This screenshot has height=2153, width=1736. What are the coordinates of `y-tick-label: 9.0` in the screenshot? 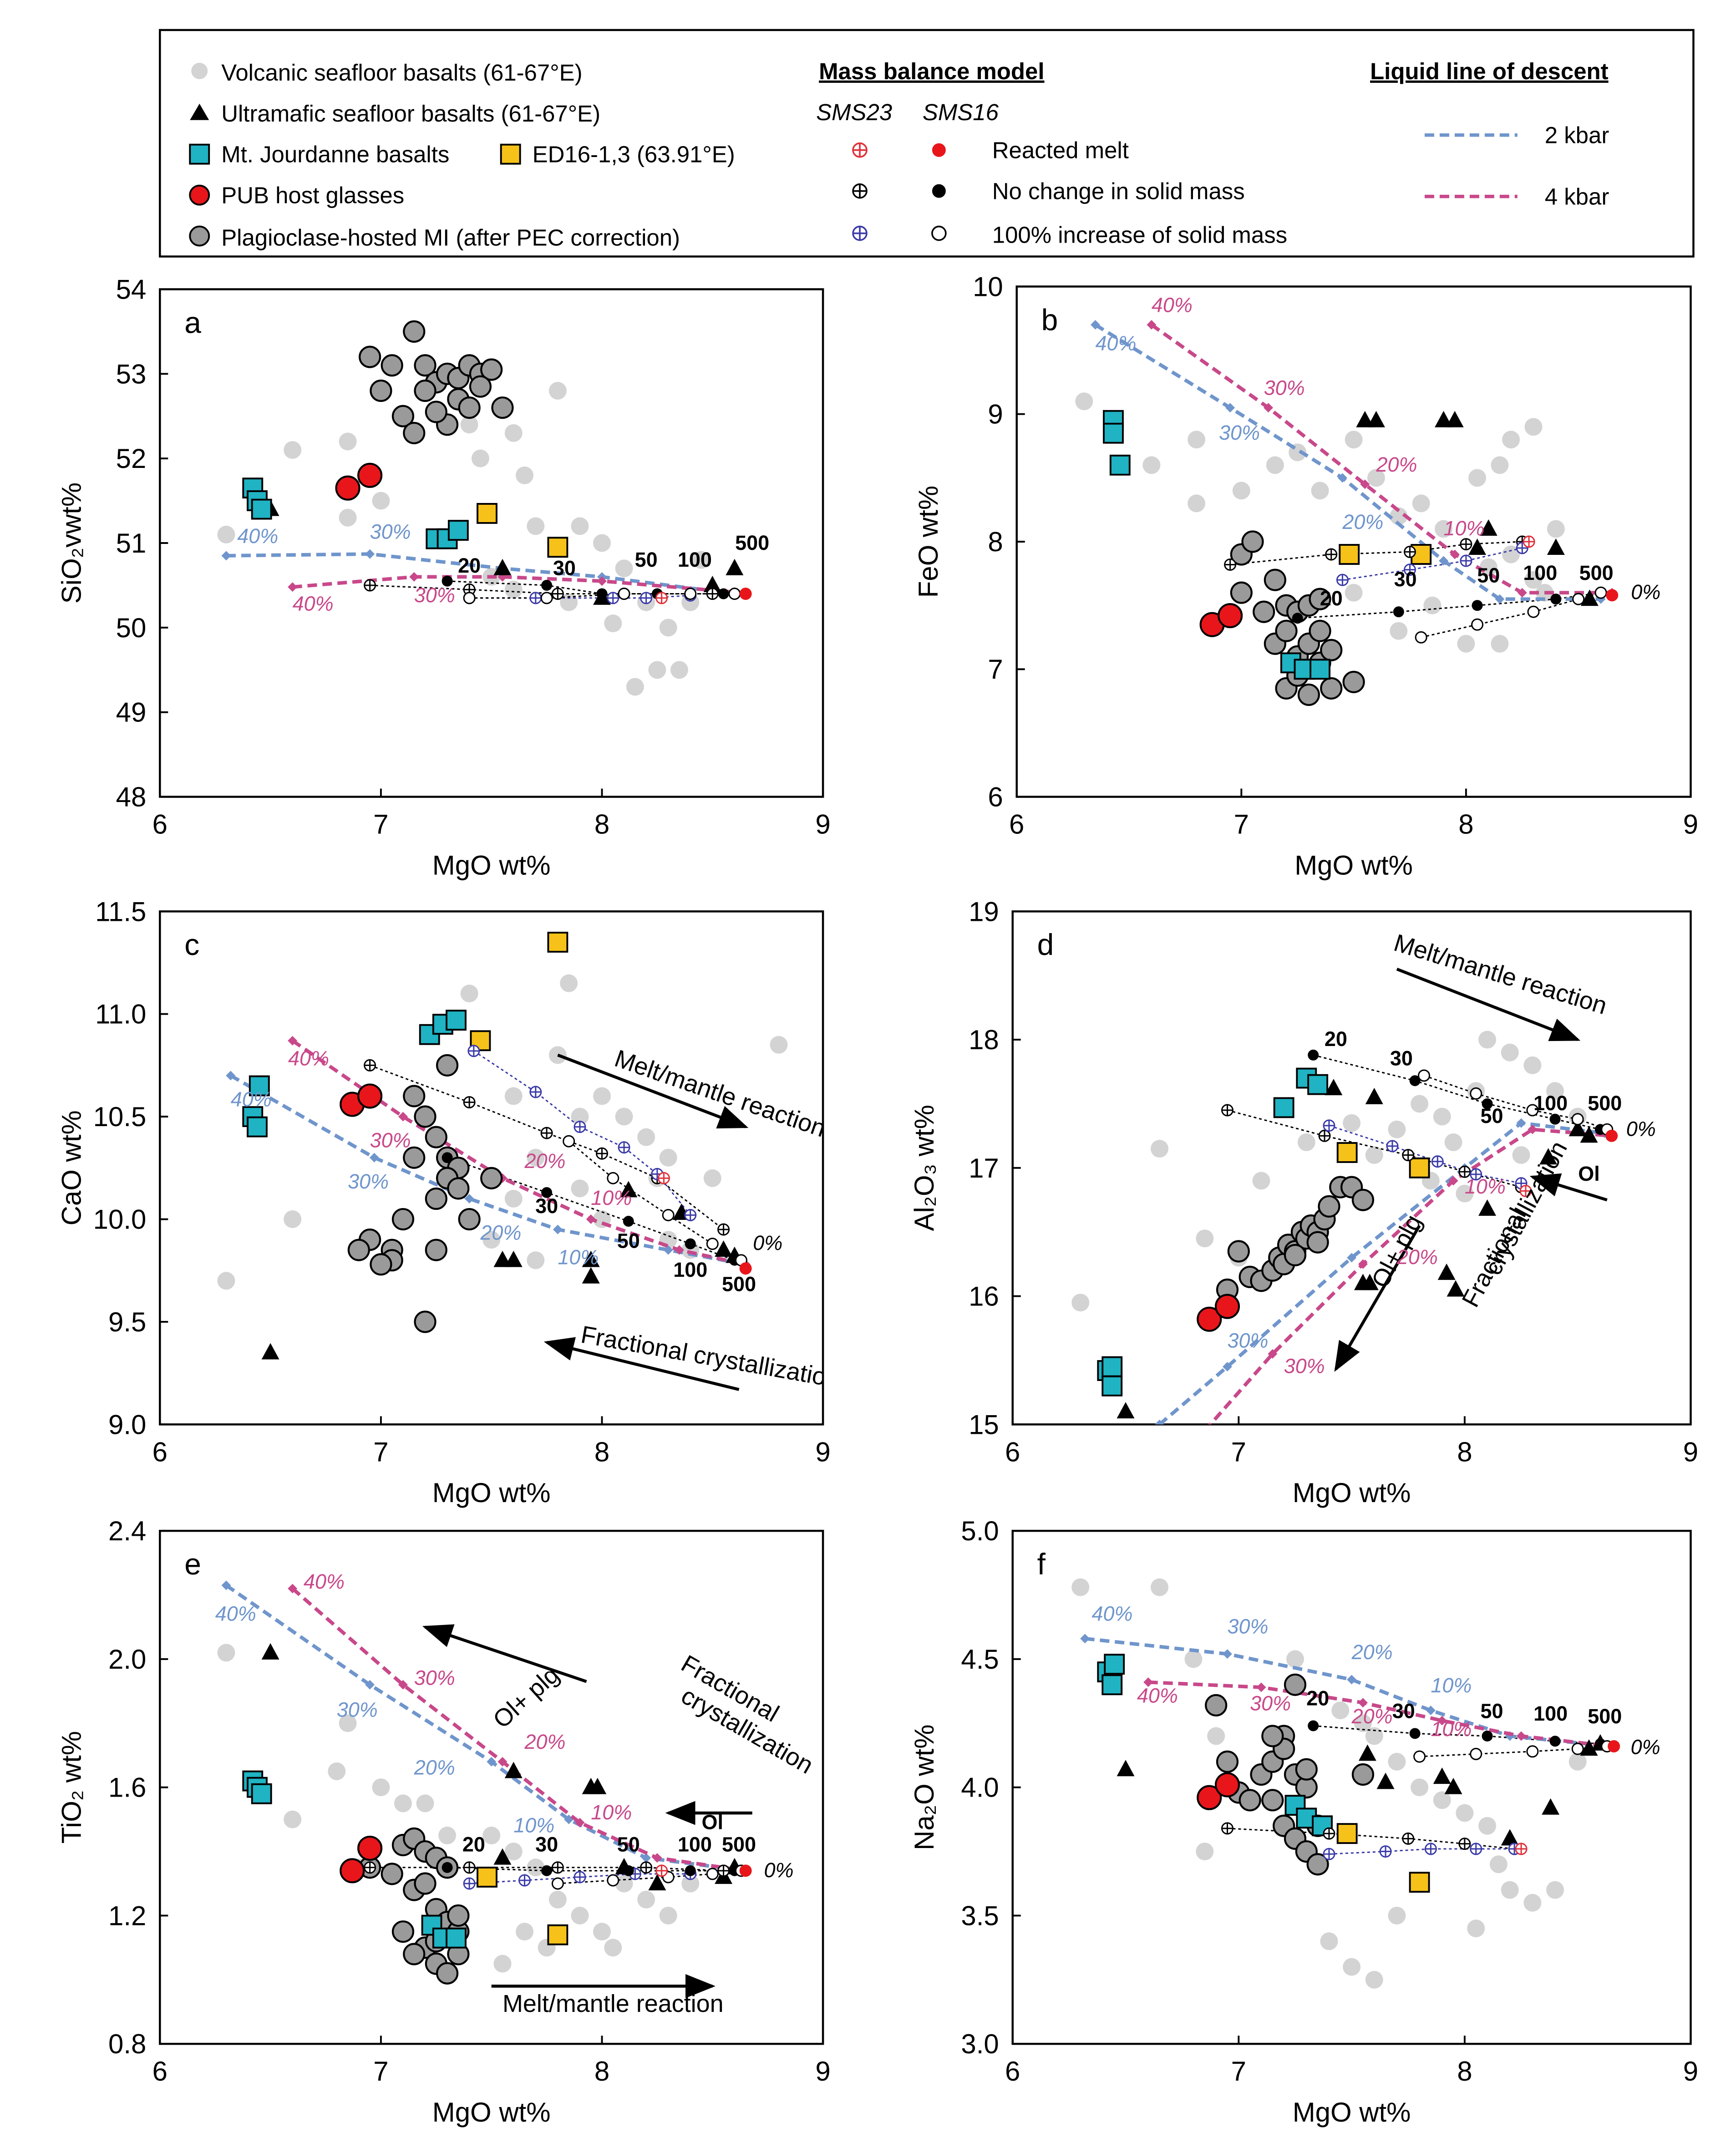 It's located at (127, 1424).